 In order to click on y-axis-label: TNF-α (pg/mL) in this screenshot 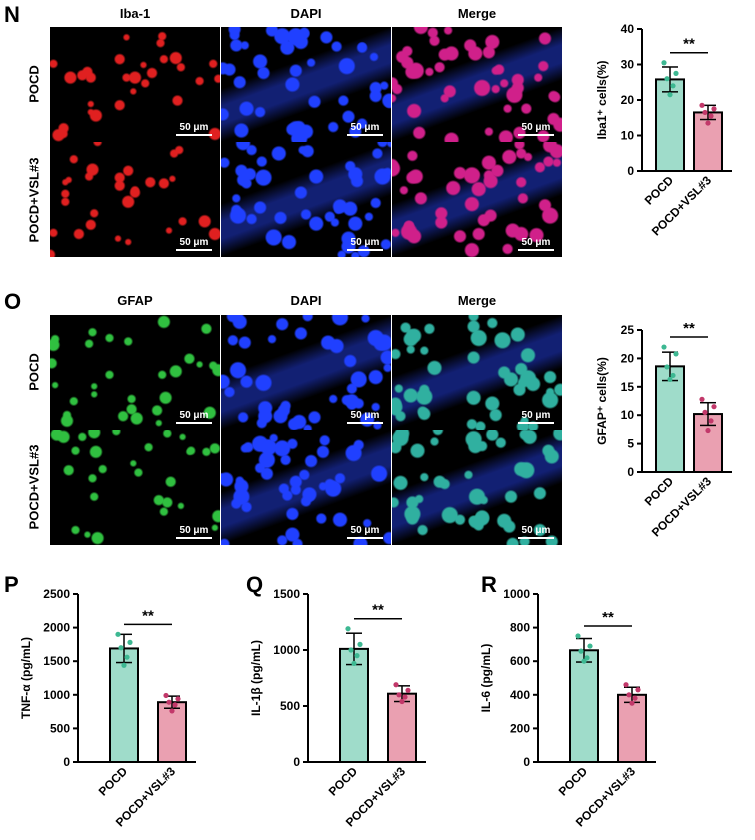, I will do `click(26, 678)`.